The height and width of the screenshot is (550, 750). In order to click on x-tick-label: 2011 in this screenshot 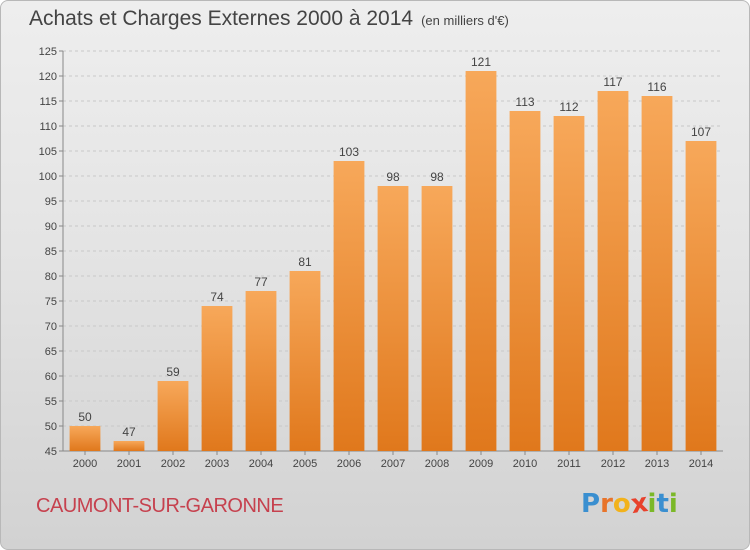, I will do `click(569, 464)`.